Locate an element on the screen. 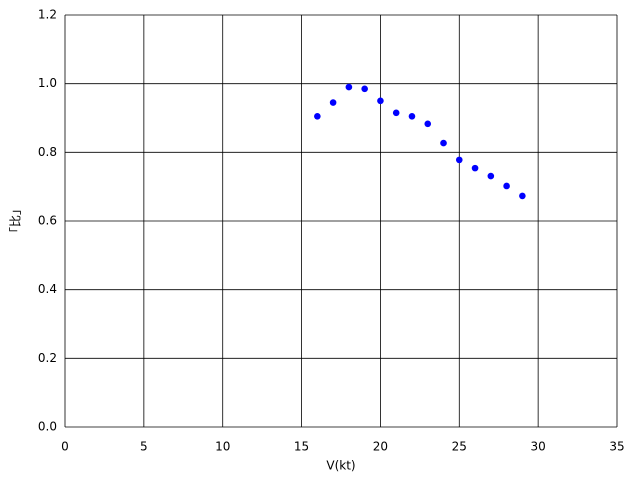  y-tick-label: 1.2 is located at coordinates (47, 15).